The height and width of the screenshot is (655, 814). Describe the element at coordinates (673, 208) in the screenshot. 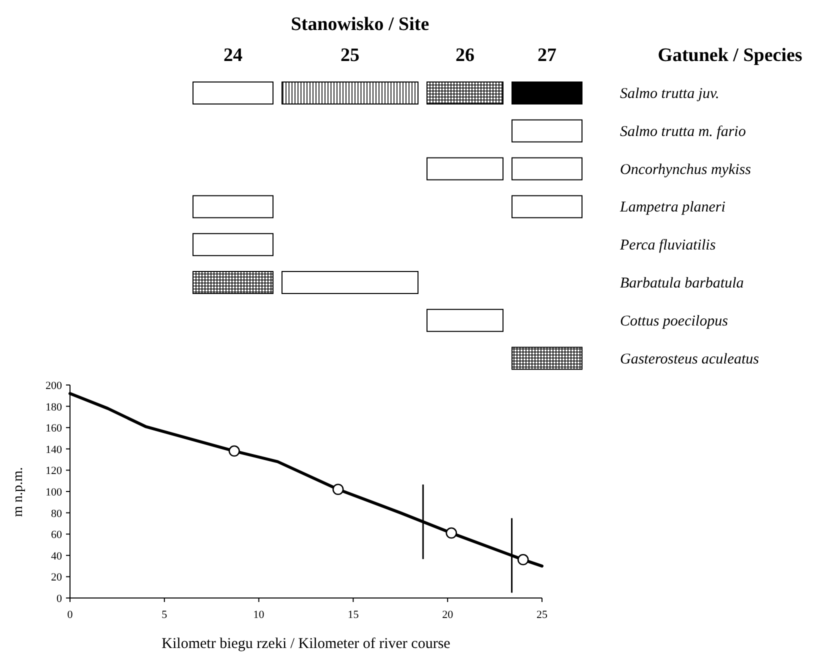

I see `category-label: Lampetra planeri` at that location.